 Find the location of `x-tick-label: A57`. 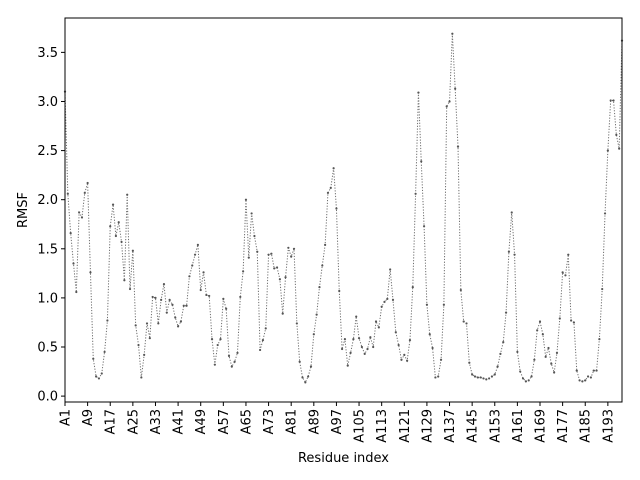

x-tick-label: A57 is located at coordinates (224, 421).